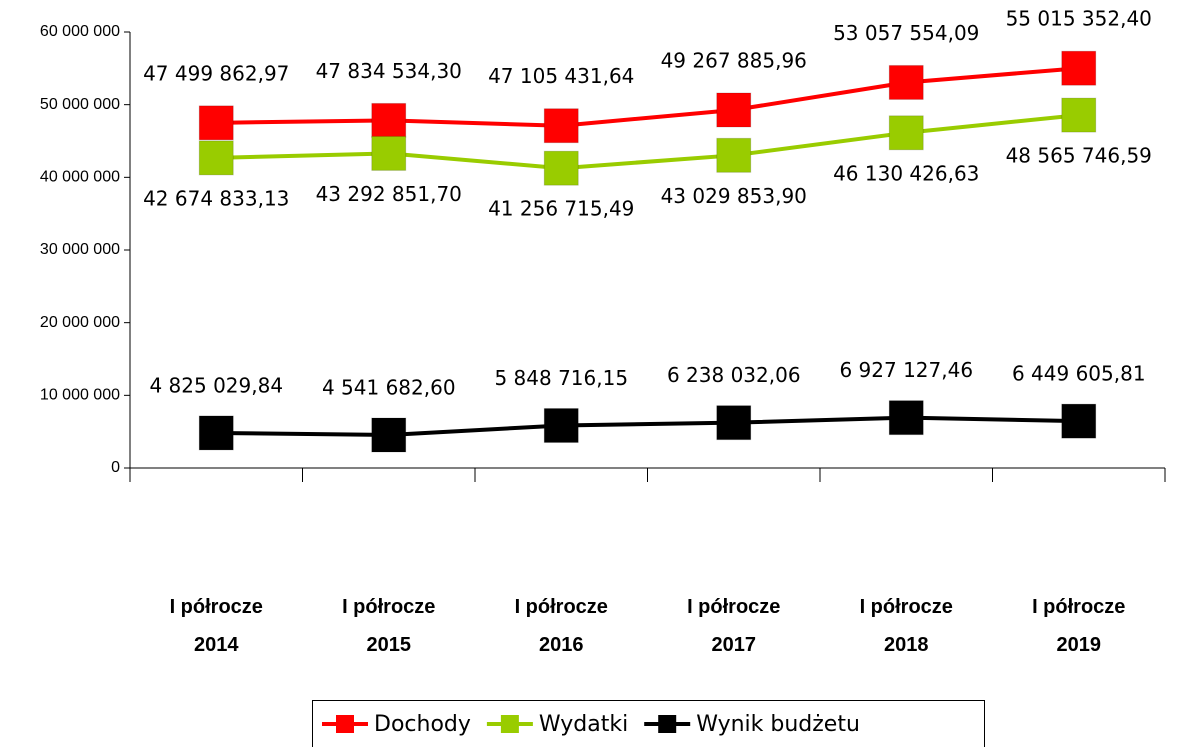 This screenshot has height=751, width=1186. What do you see at coordinates (906, 626) in the screenshot?
I see `x-tick-label: I półrocze 2018` at bounding box center [906, 626].